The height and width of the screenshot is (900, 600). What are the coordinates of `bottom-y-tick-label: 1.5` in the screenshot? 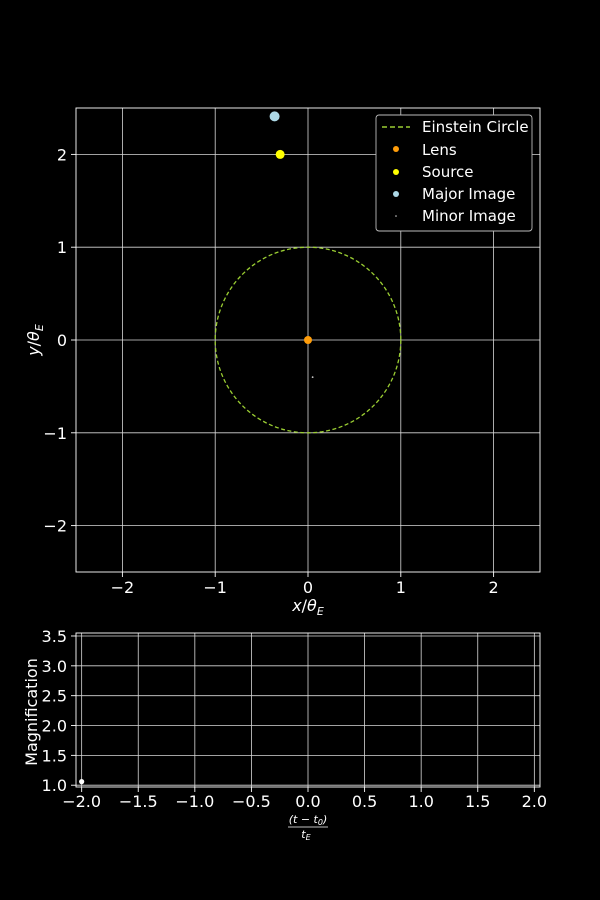 It's located at (54, 755).